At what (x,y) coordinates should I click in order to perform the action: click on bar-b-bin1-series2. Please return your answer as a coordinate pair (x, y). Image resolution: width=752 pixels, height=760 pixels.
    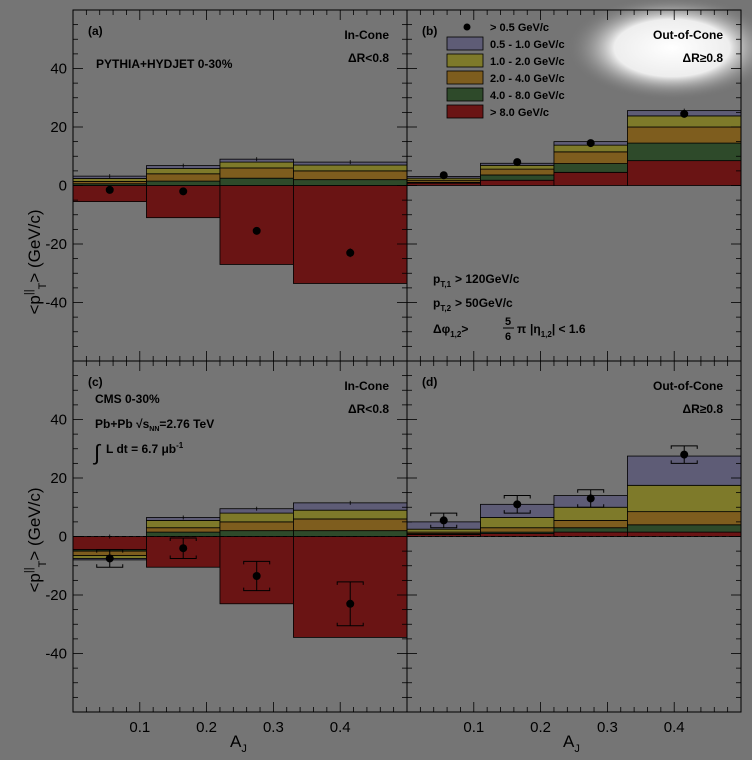
    Looking at the image, I should click on (517, 172).